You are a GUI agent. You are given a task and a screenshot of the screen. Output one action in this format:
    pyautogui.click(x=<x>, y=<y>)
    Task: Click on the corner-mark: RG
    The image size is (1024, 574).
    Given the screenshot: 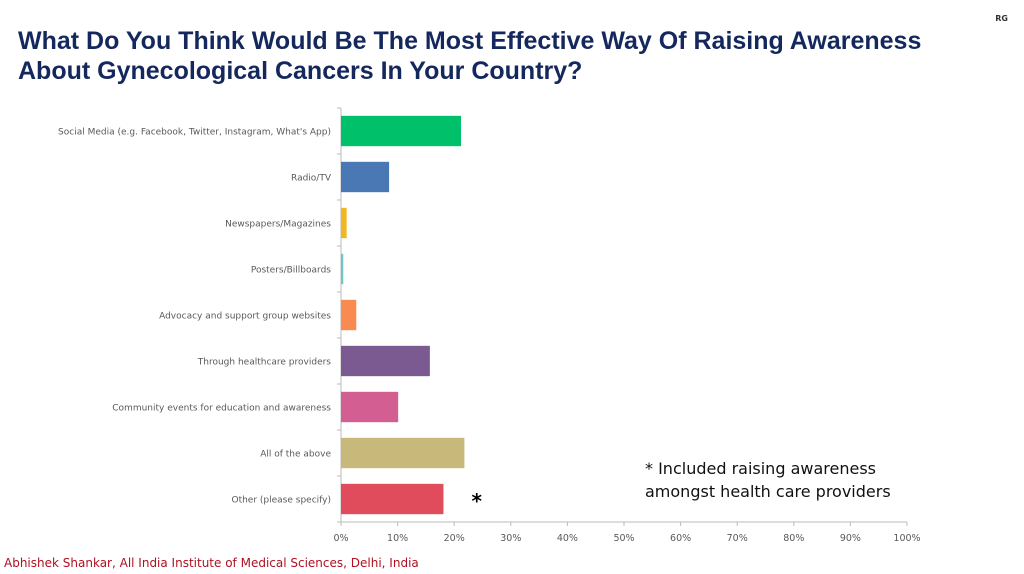 What is the action you would take?
    pyautogui.click(x=1001, y=18)
    